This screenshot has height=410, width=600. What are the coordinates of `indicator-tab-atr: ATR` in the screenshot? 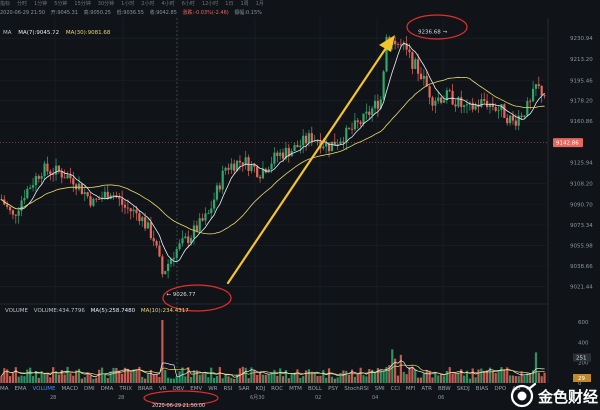 It's located at (426, 389).